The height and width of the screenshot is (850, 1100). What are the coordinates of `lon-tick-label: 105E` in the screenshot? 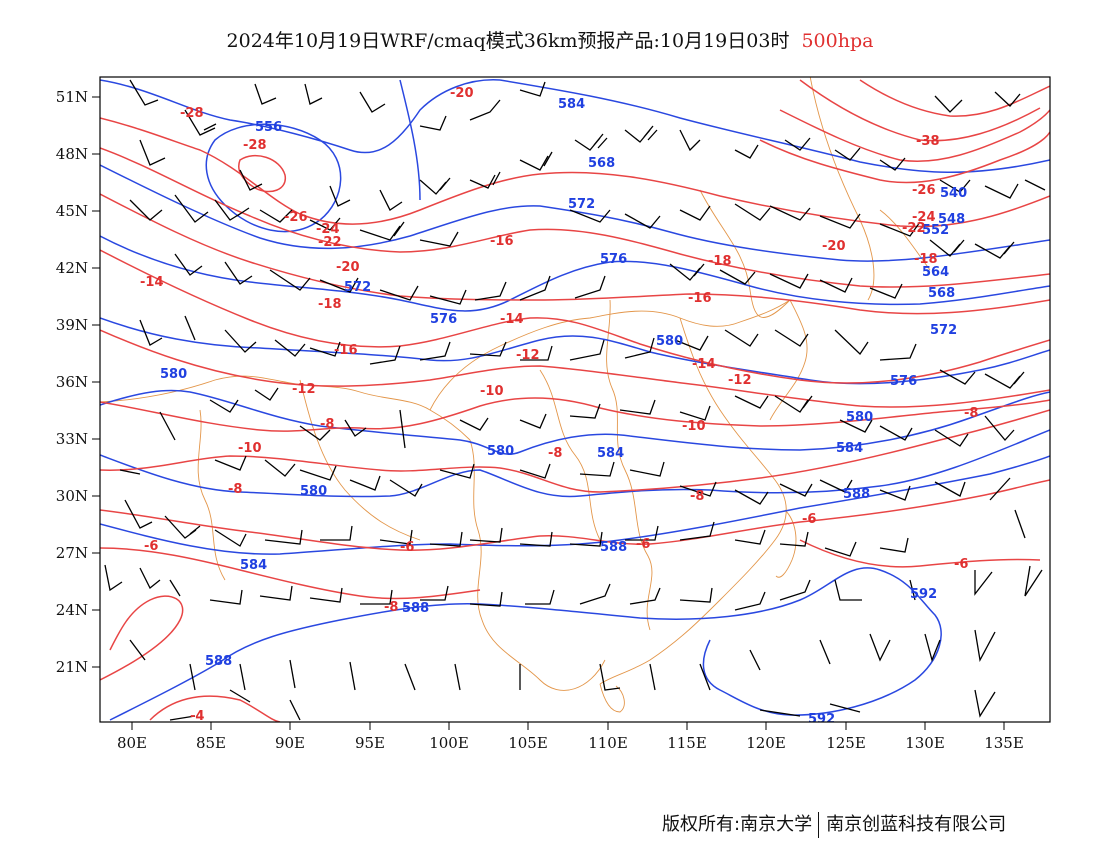 It's located at (528, 743).